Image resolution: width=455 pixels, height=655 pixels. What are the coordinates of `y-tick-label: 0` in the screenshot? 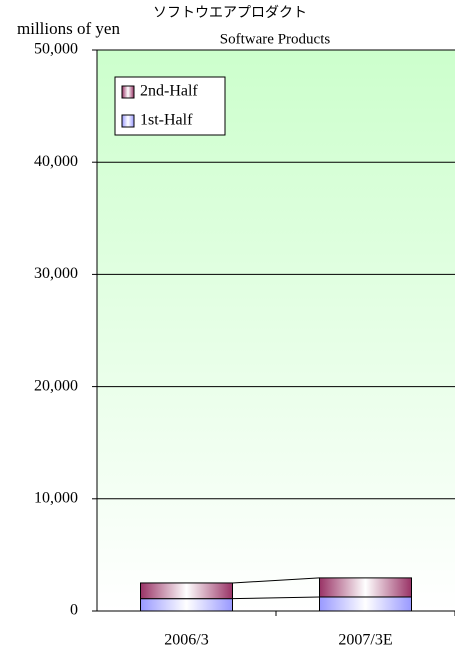 It's located at (74, 610).